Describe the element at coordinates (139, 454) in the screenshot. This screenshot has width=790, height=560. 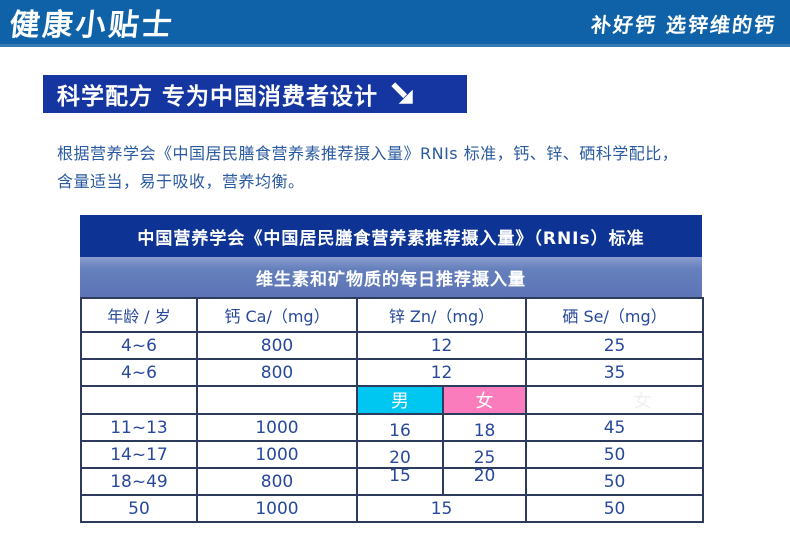
I see `age-cell: 14~17` at that location.